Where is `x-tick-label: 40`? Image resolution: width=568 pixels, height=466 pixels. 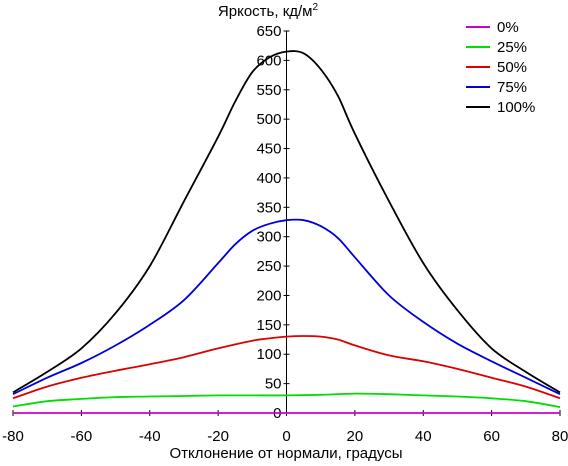 x-tick-label: 40 is located at coordinates (423, 436).